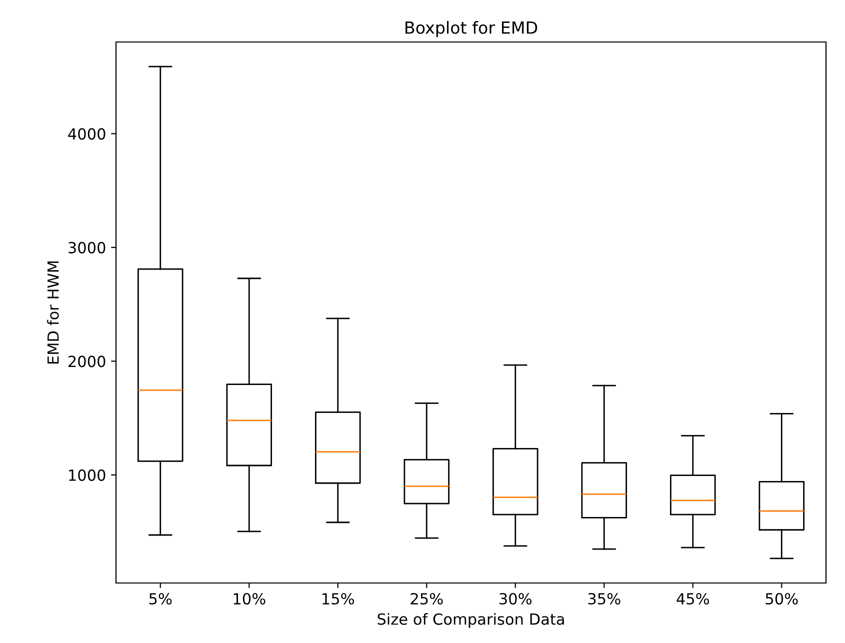 This screenshot has height=643, width=845. What do you see at coordinates (250, 598) in the screenshot?
I see `x-tick-label: 10%` at bounding box center [250, 598].